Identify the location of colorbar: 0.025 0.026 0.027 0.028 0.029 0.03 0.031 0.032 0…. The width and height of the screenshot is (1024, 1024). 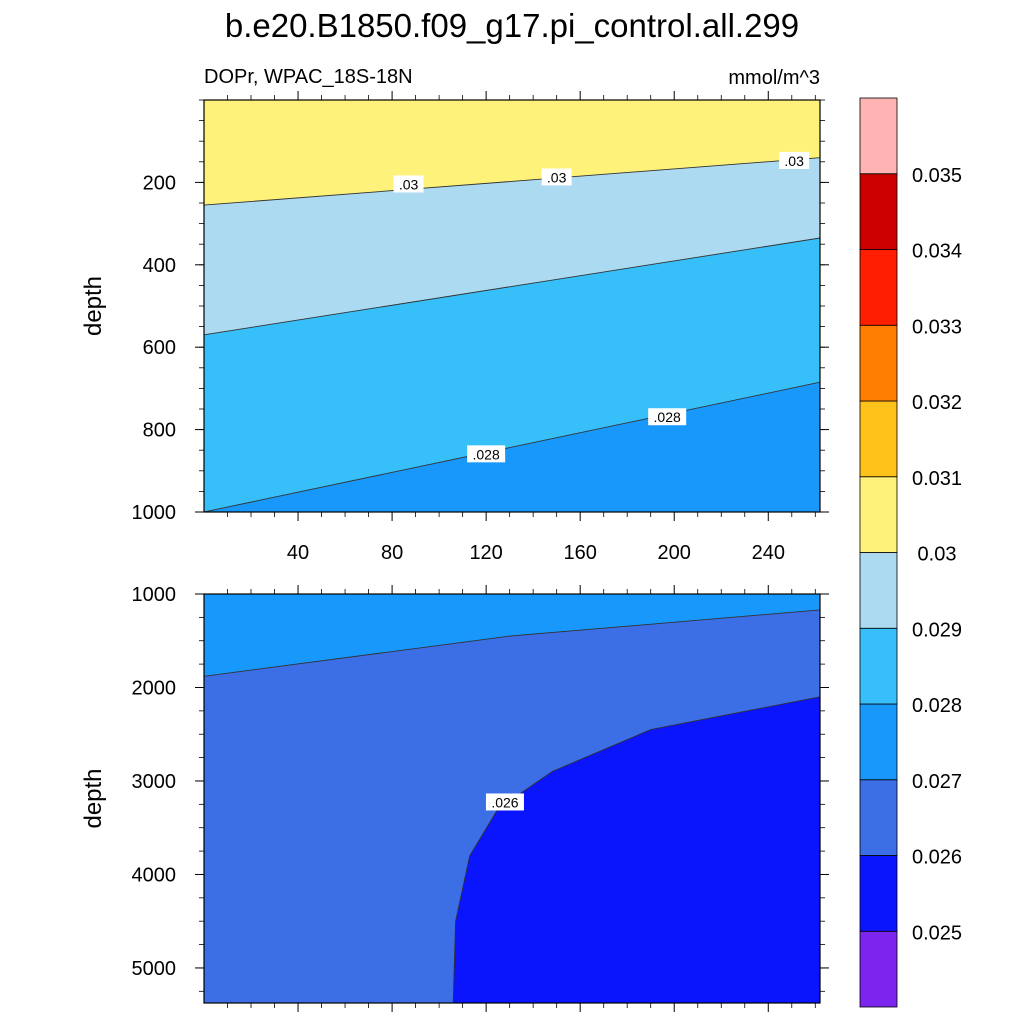
(910, 552).